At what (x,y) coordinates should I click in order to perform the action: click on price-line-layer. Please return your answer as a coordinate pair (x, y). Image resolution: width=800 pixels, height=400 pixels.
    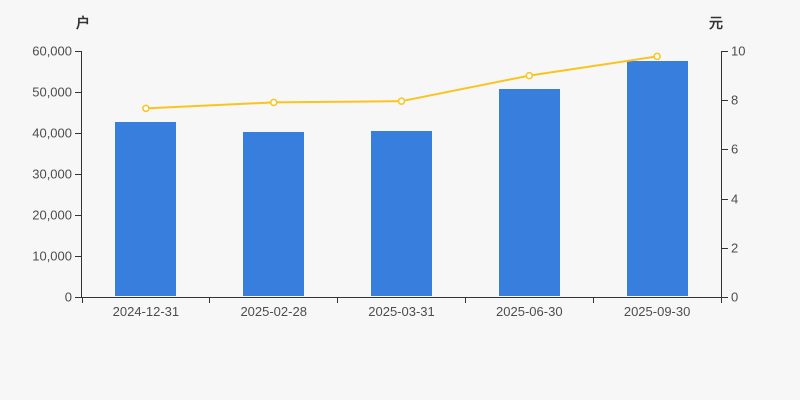
    Looking at the image, I should click on (401, 82).